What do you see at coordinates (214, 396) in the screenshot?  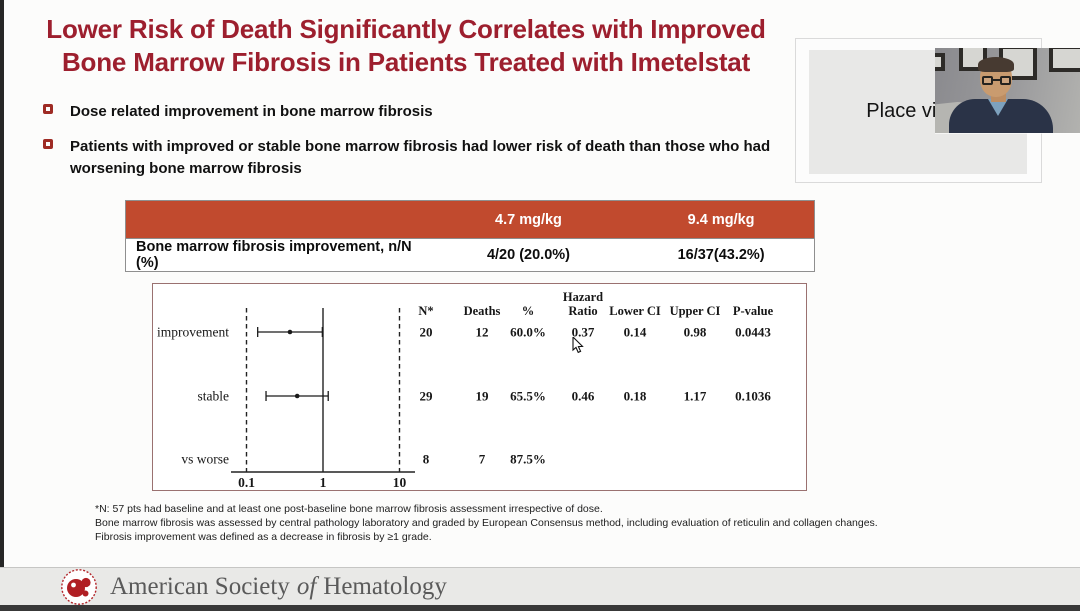 I see `row-label: stable` at bounding box center [214, 396].